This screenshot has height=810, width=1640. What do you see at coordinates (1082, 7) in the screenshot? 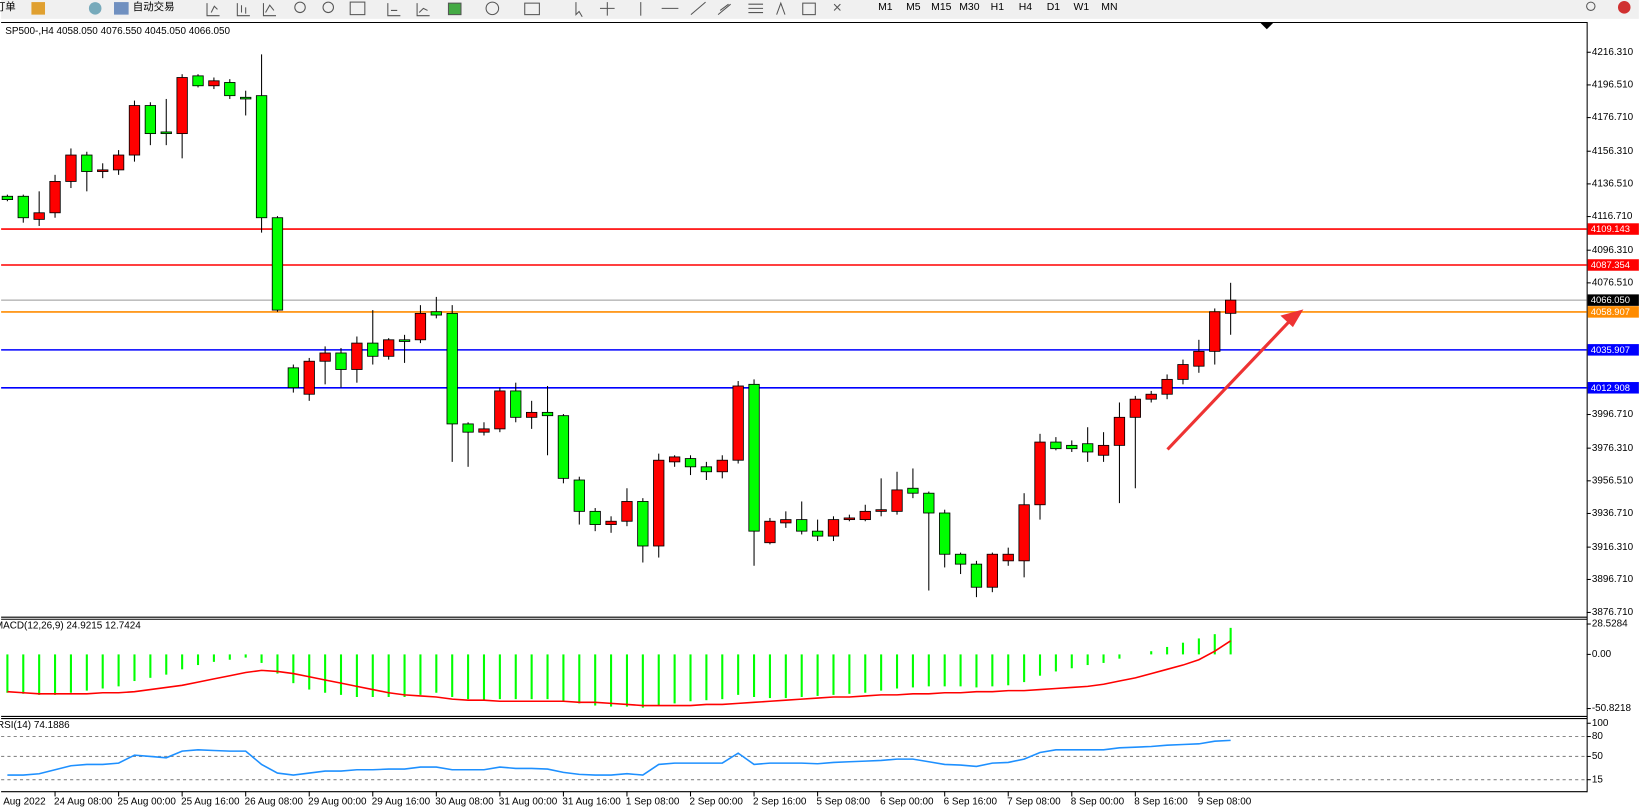
I see `timeframe-button: W1` at bounding box center [1082, 7].